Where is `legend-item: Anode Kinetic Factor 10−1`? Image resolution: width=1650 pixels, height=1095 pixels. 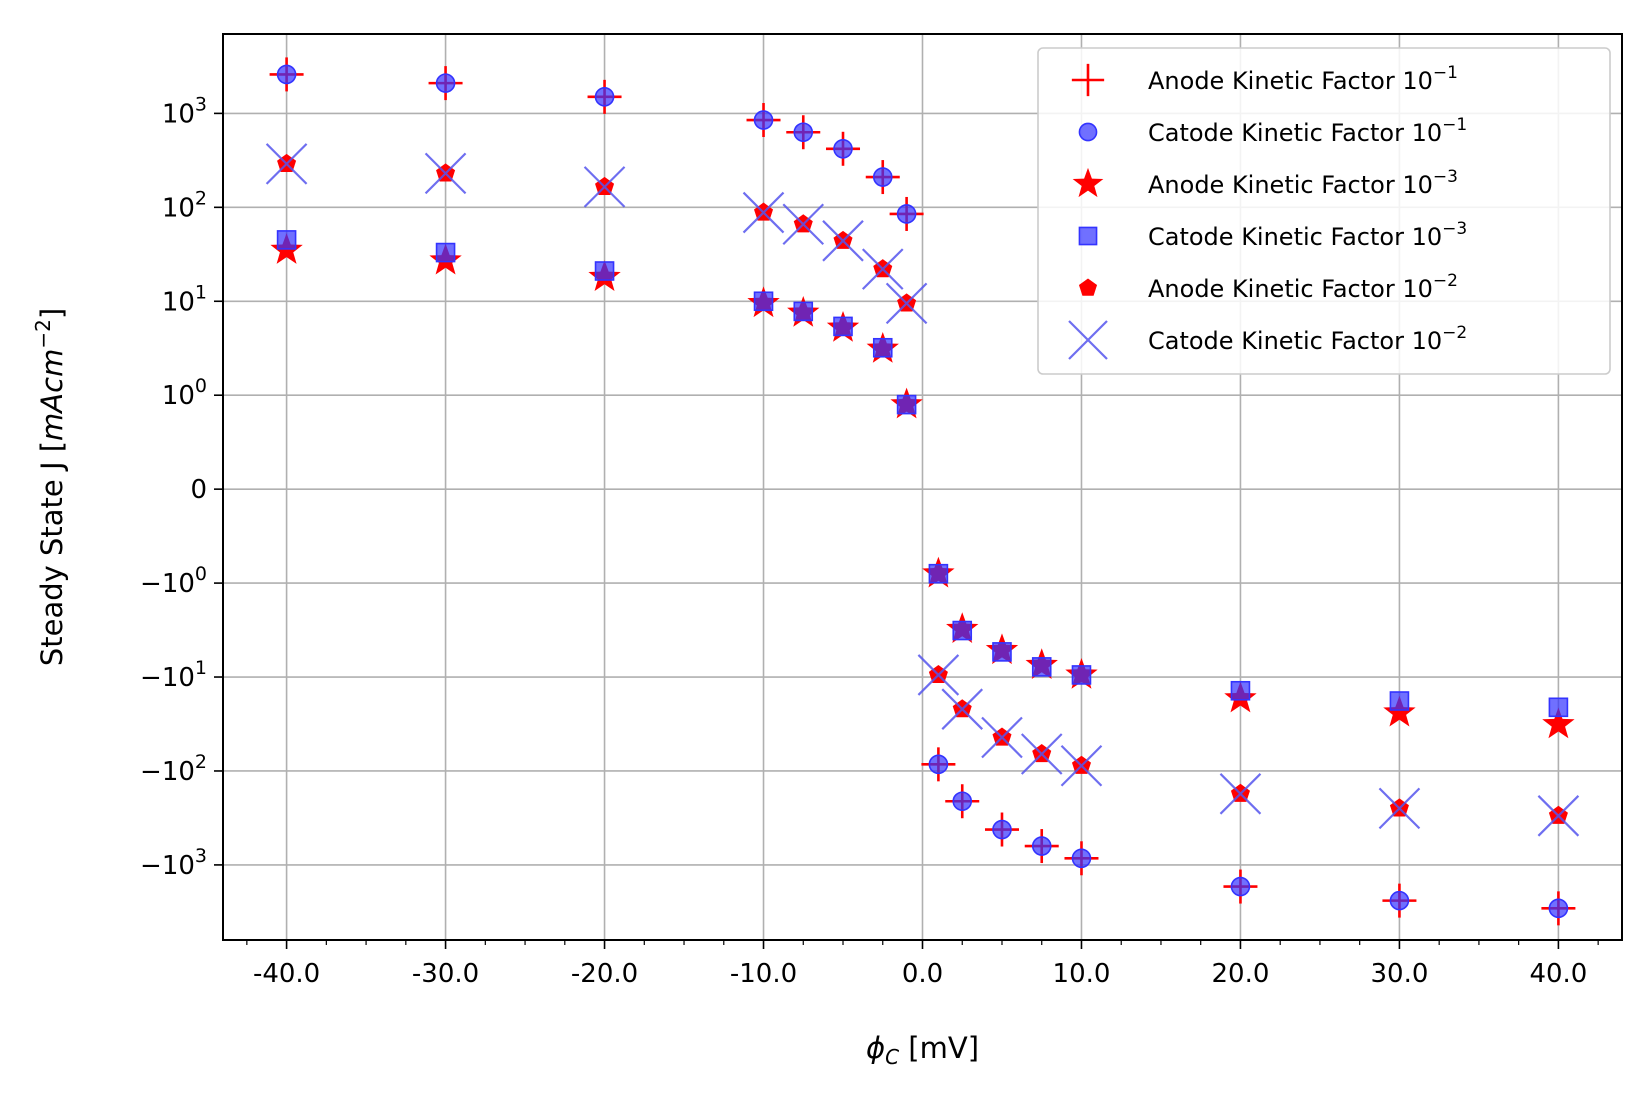 legend-item: Anode Kinetic Factor 10−1 is located at coordinates (1264, 80).